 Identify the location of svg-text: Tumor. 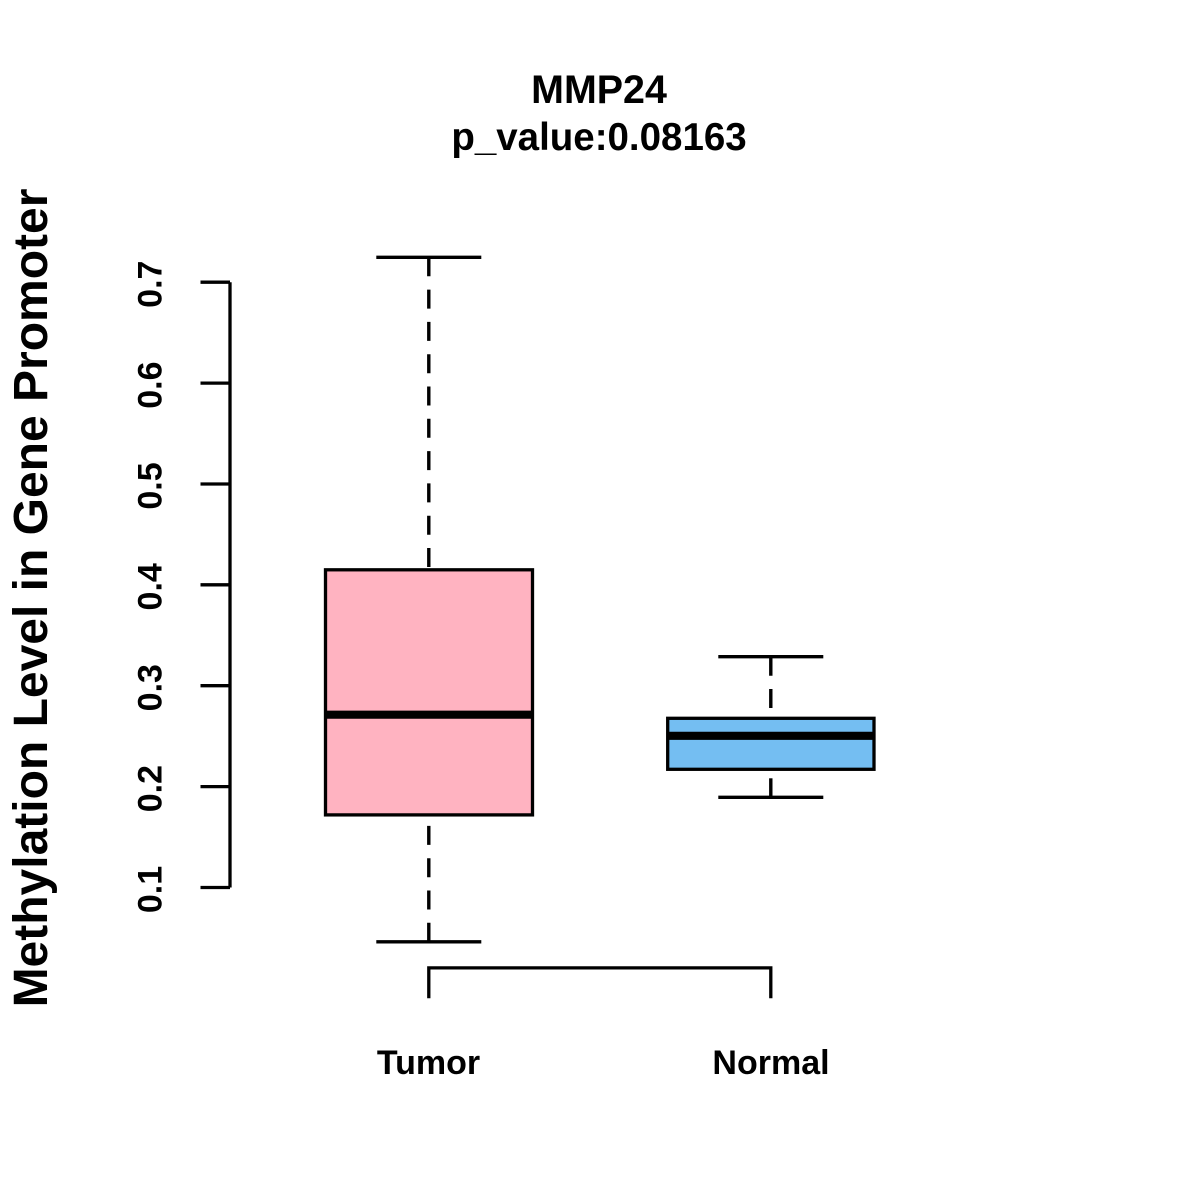
(428, 1063).